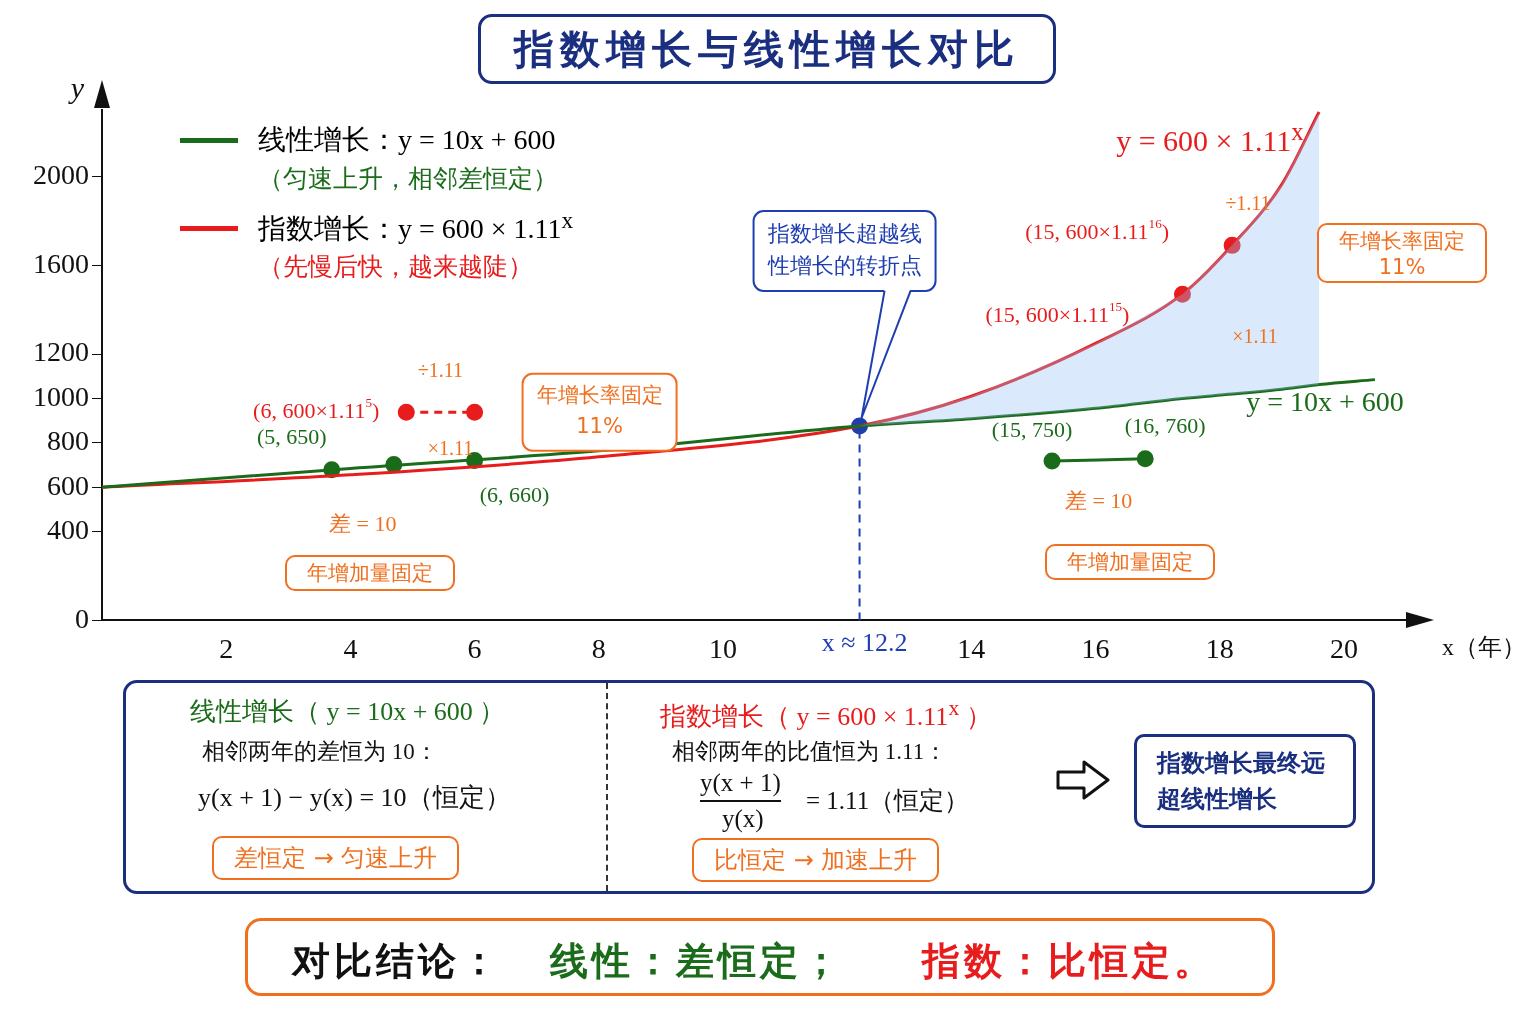 Image resolution: width=1536 pixels, height=1024 pixels. I want to click on x-tick-label: 16, so click(1095, 648).